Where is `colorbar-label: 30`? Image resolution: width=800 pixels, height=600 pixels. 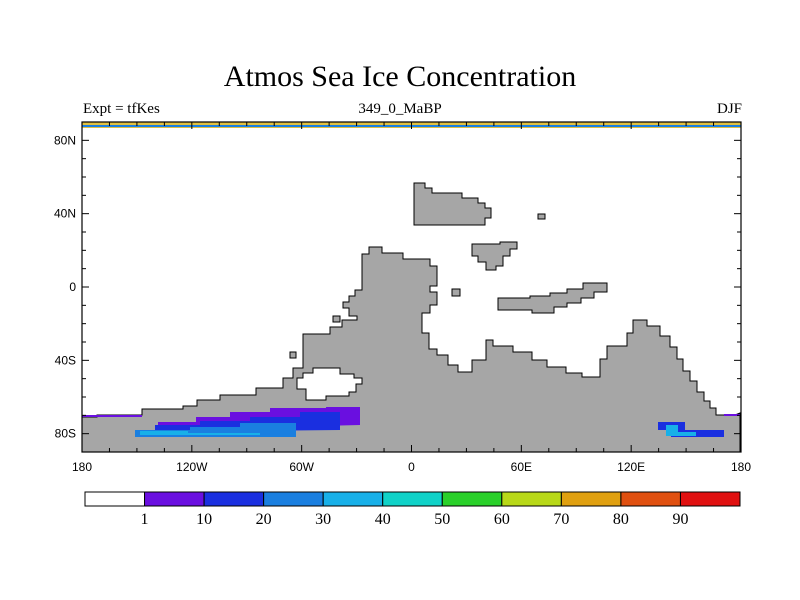
colorbar-label: 30 is located at coordinates (323, 519).